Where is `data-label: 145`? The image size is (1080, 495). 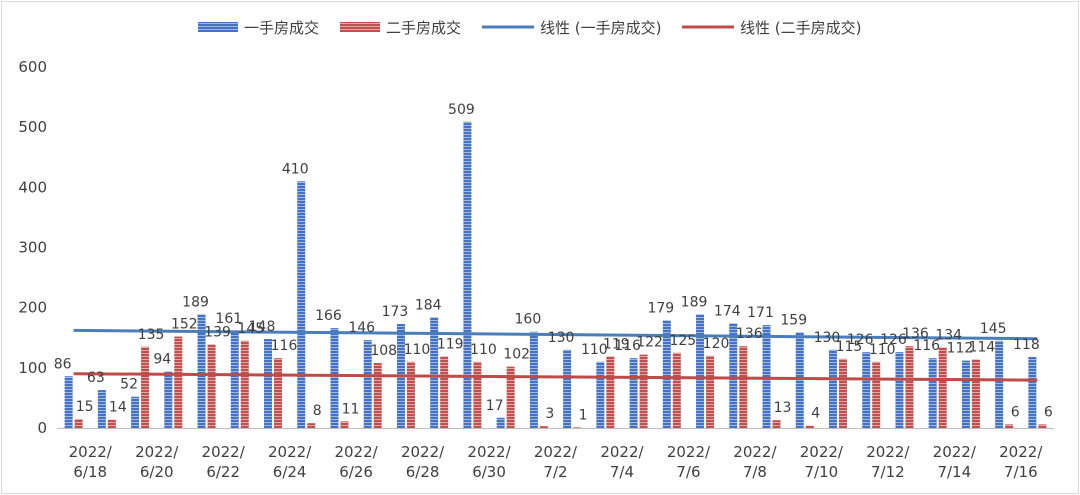
data-label: 145 is located at coordinates (993, 329).